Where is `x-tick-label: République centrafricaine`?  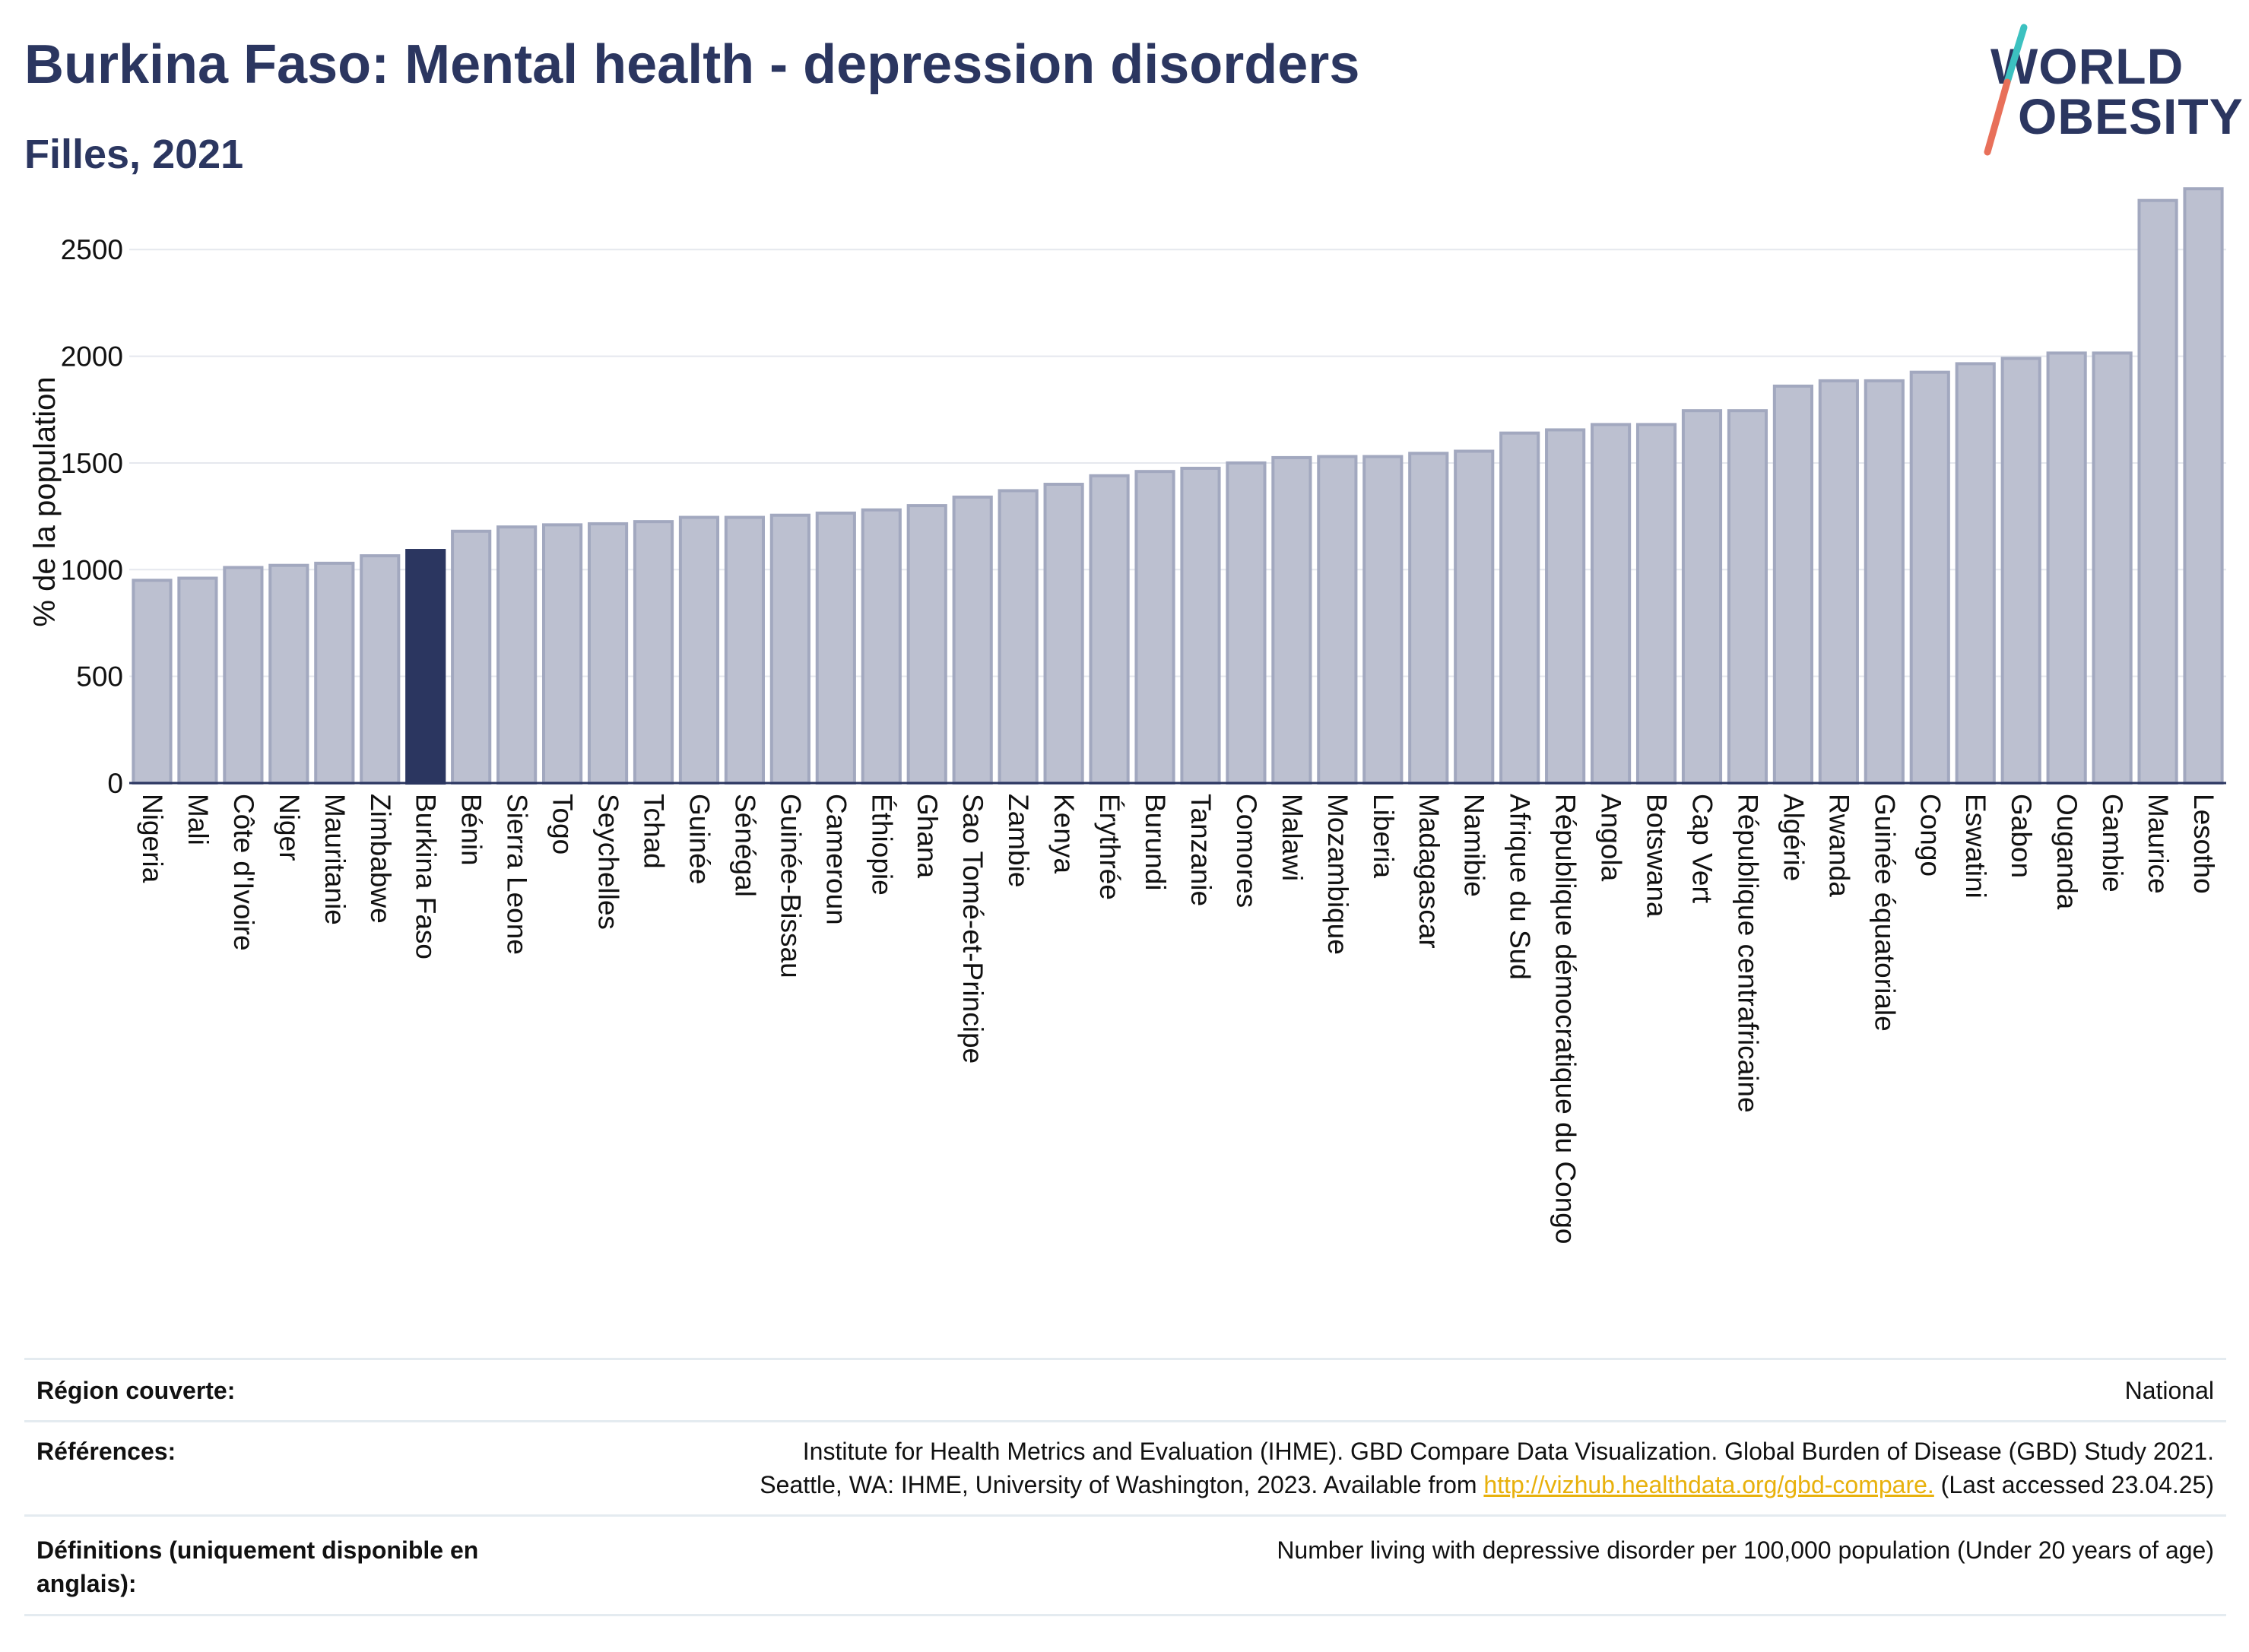 x-tick-label: République centrafricaine is located at coordinates (1747, 953).